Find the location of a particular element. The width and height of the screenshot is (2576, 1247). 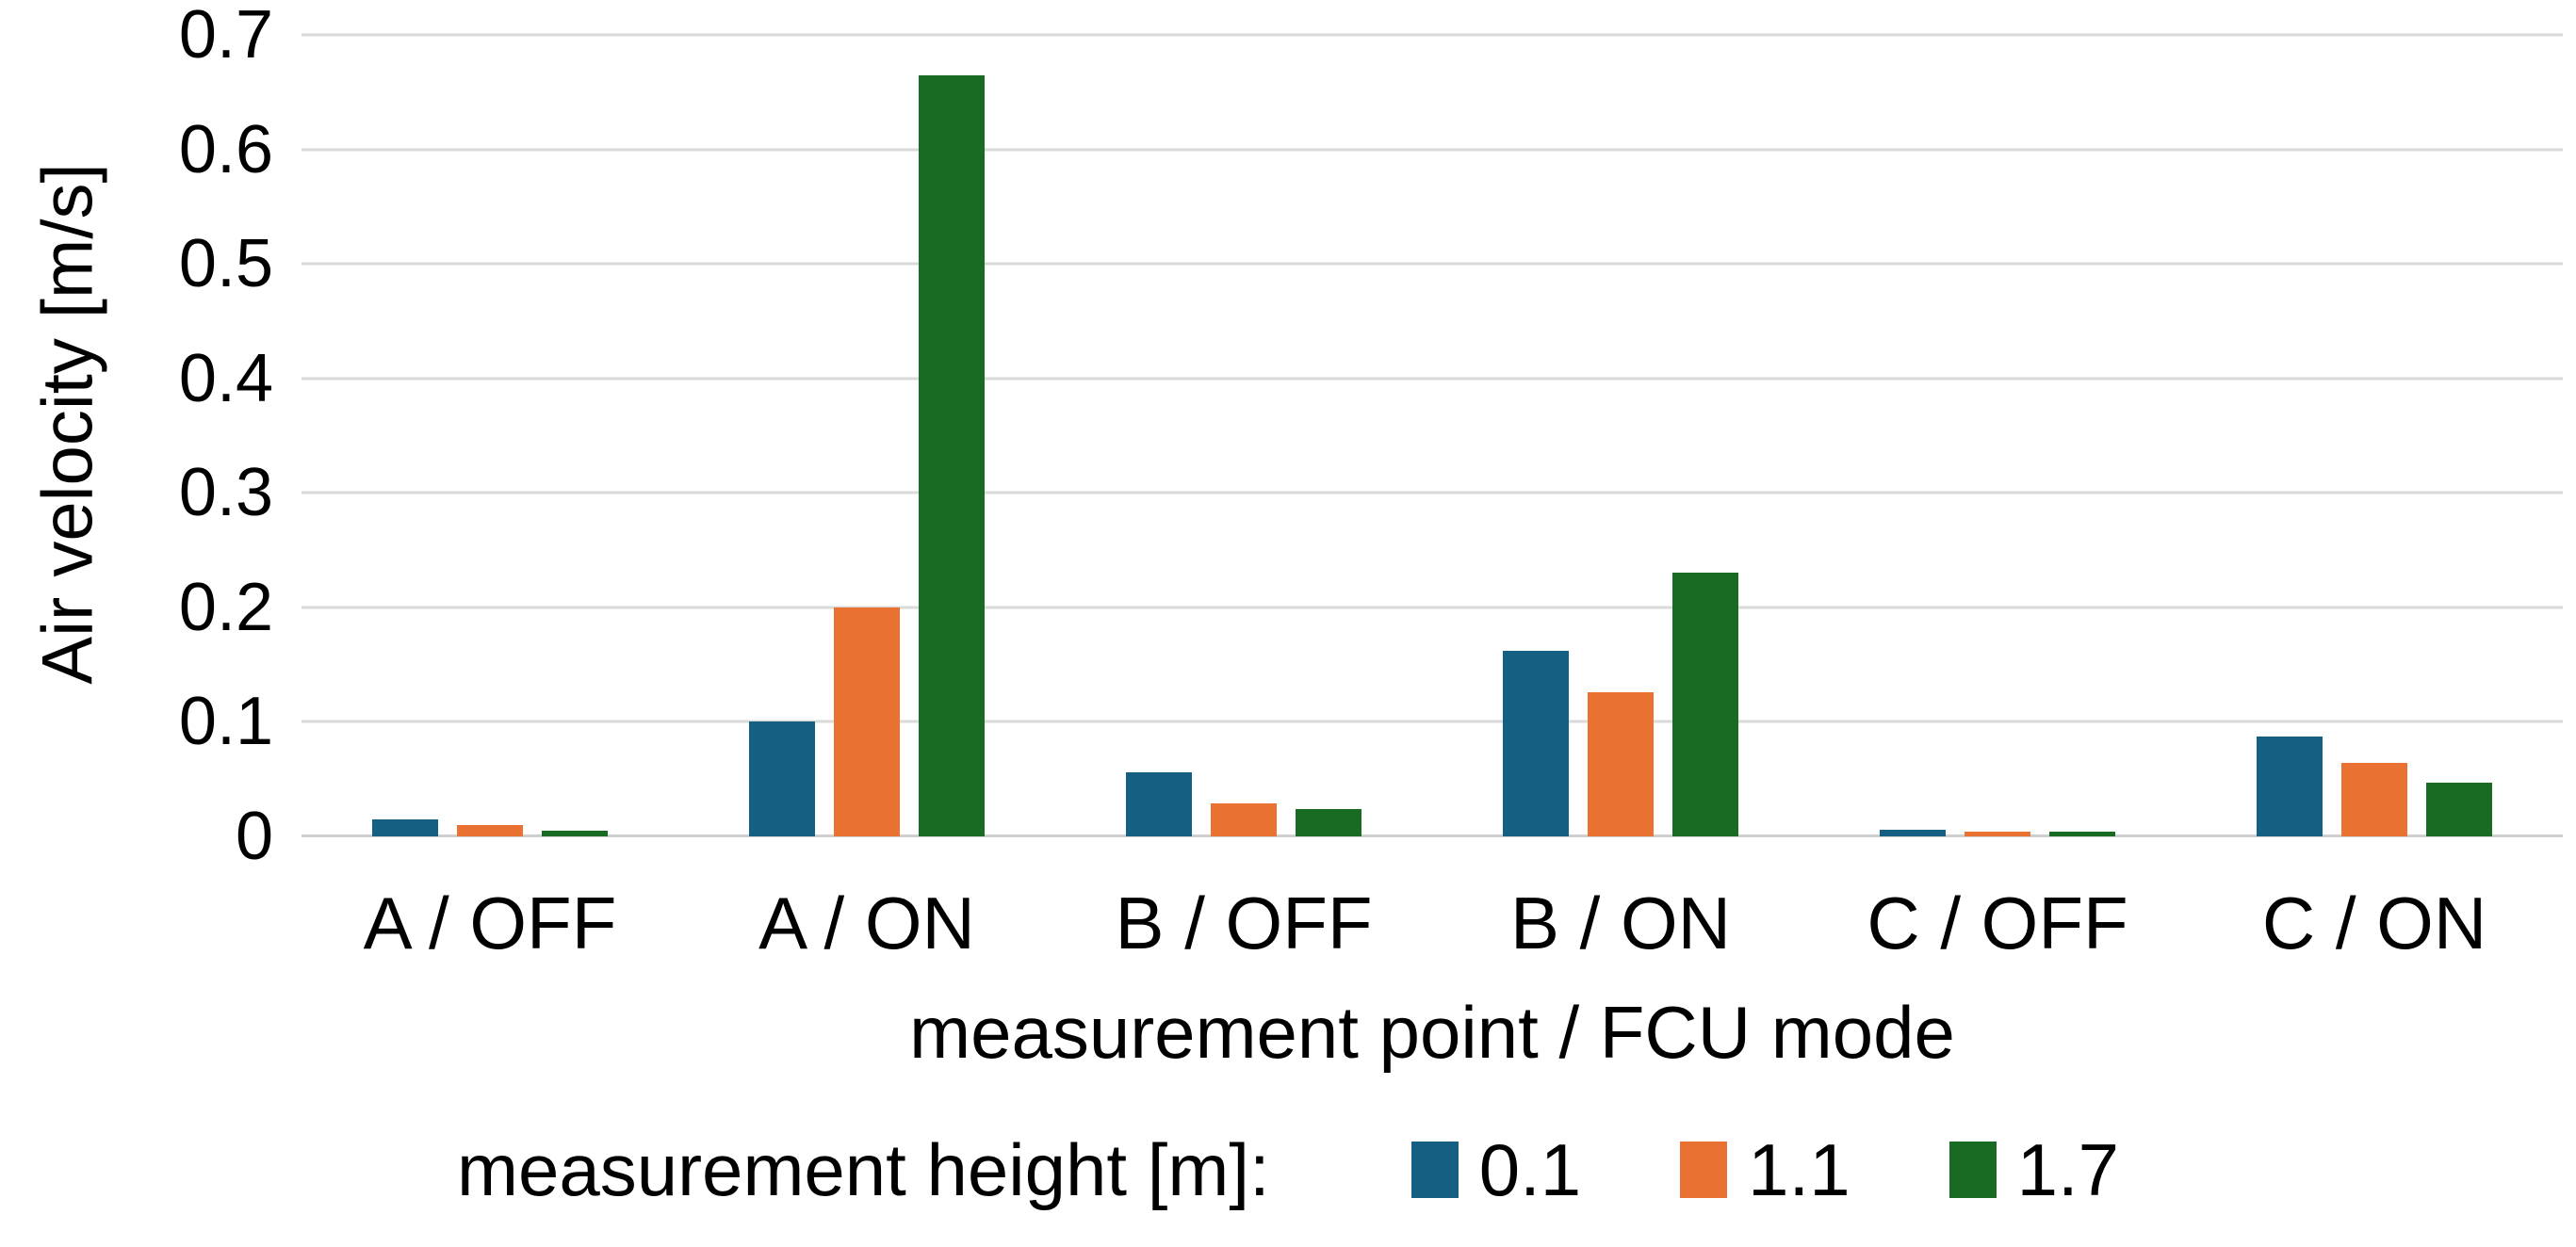

legend-item: 1.7 is located at coordinates (2034, 1170).